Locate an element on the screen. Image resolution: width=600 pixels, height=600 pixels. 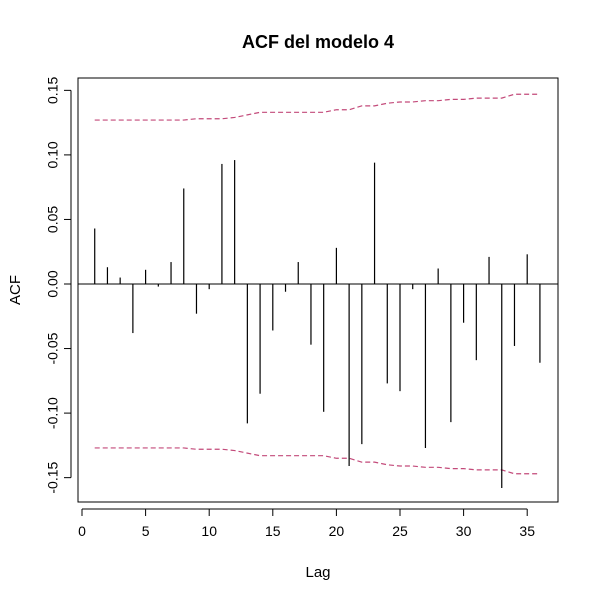
y-tick-label-6: 0.15 is located at coordinates (53, 90).